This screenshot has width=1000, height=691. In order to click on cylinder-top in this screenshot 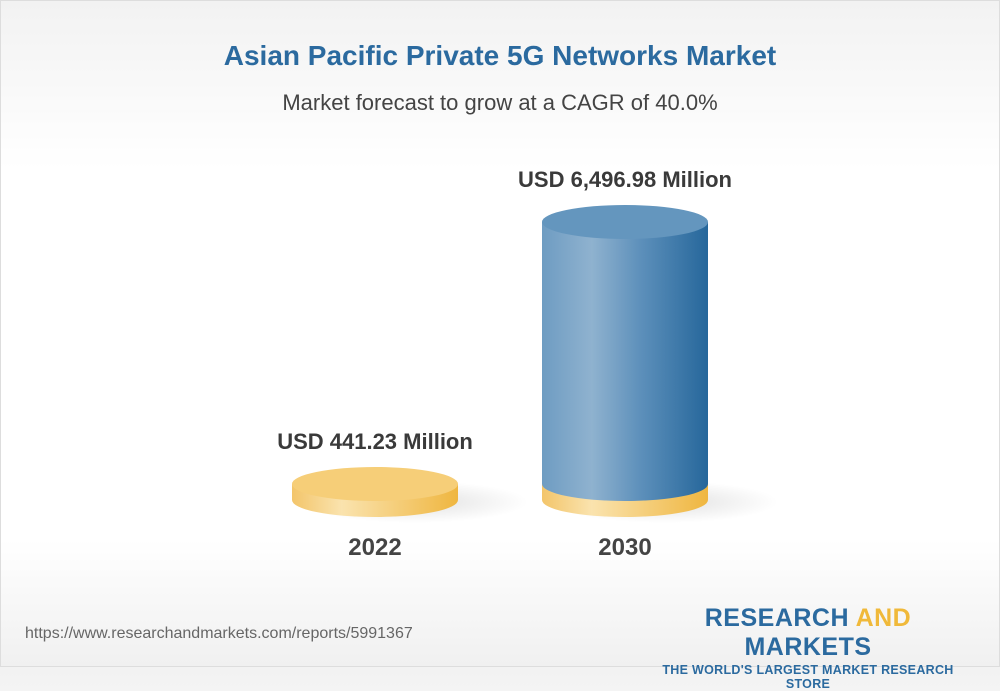, I will do `click(625, 222)`.